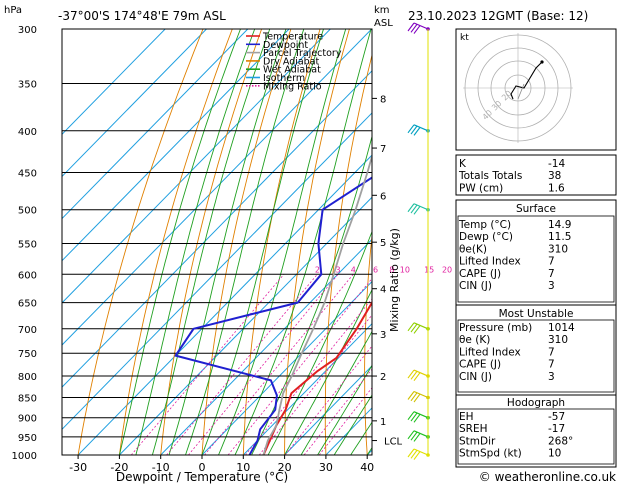 The image size is (629, 486). What do you see at coordinates (418, 241) in the screenshot?
I see `wind-barbs` at bounding box center [418, 241].